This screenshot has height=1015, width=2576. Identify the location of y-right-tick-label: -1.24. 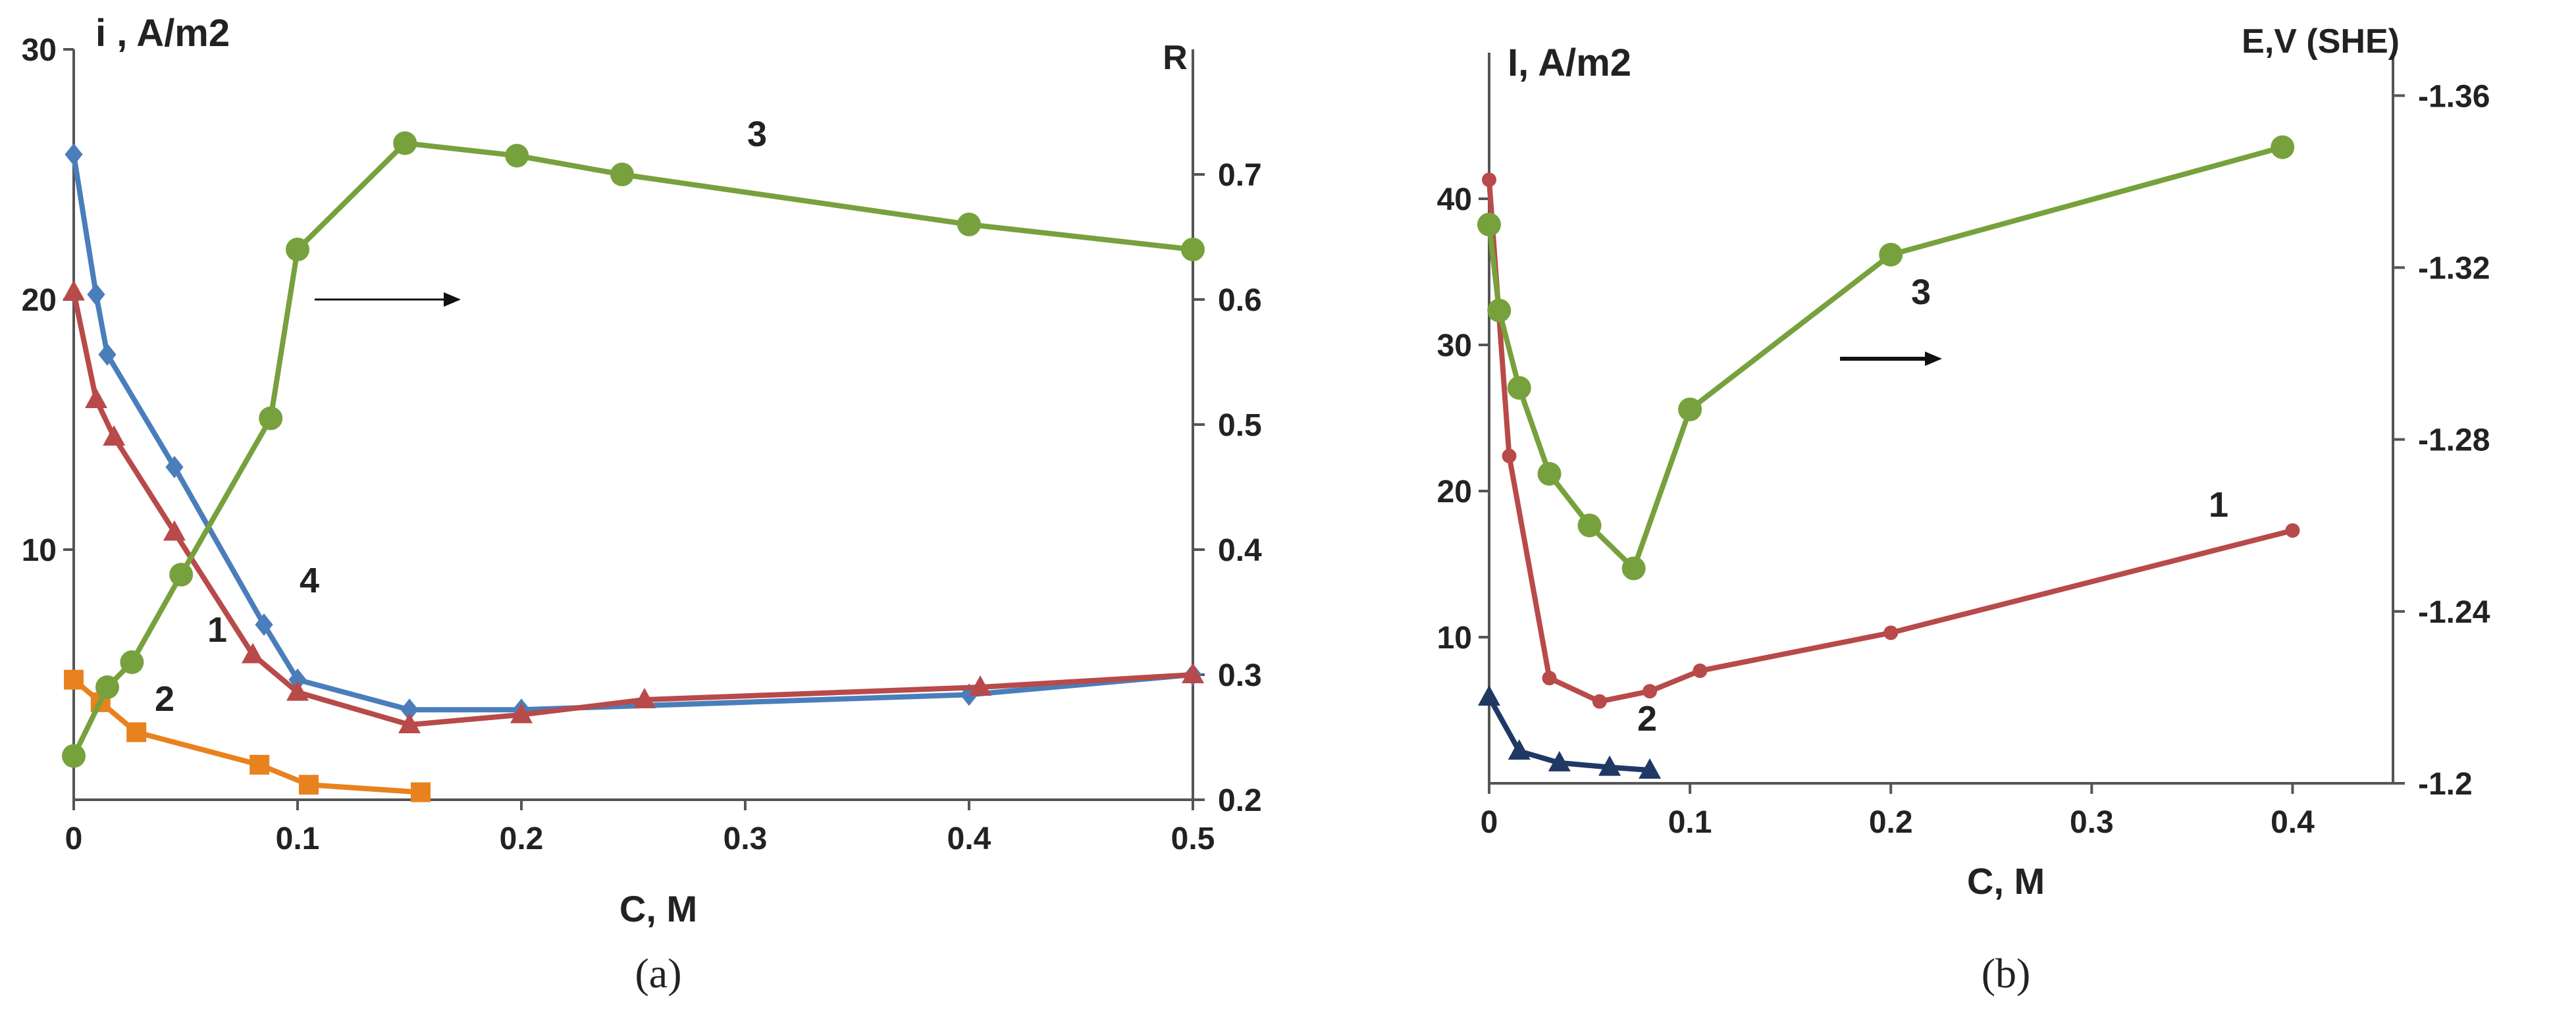
(2454, 612).